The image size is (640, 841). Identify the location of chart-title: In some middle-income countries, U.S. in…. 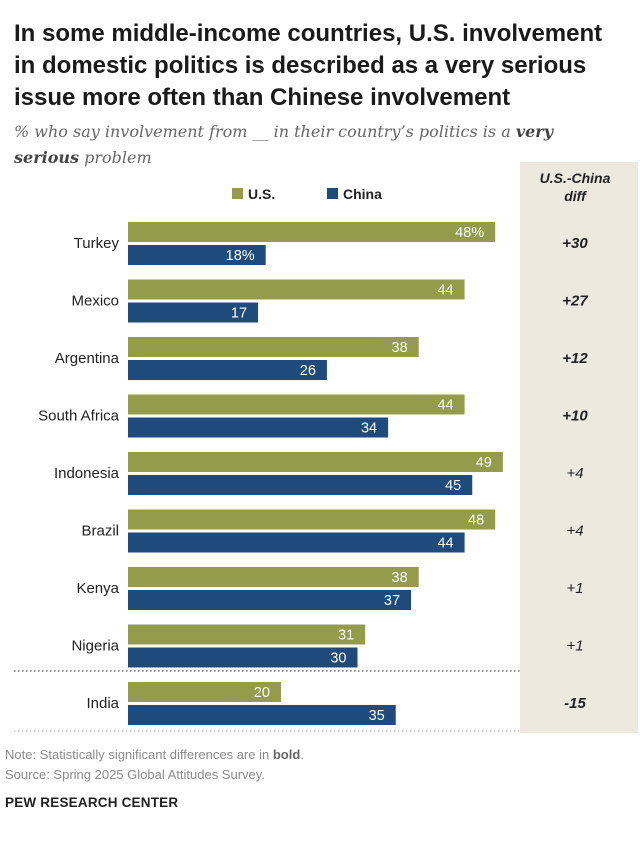
(308, 65).